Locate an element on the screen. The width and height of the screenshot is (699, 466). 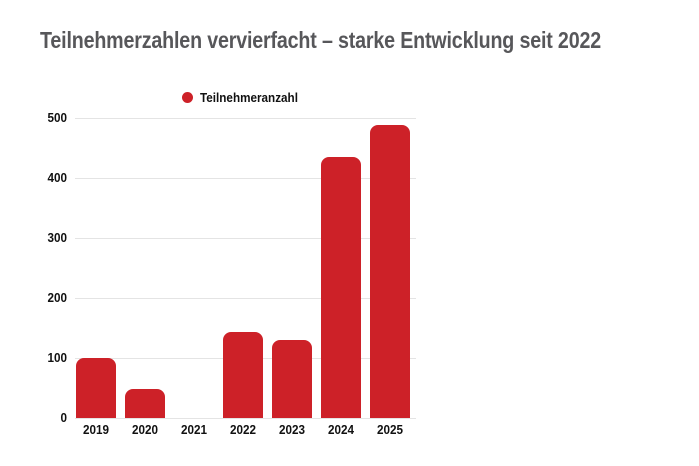
y-tick-label-400: 400 is located at coordinates (57, 177).